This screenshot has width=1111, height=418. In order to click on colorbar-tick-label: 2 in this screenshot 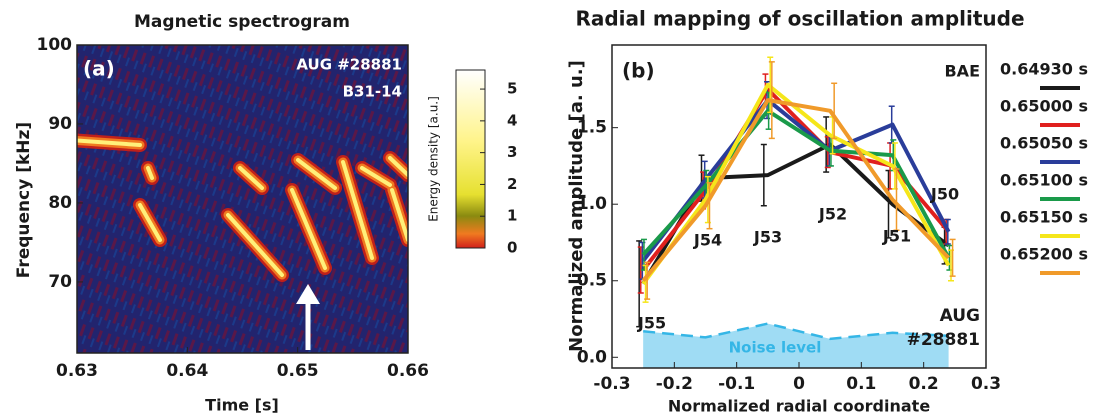, I will do `click(512, 184)`.